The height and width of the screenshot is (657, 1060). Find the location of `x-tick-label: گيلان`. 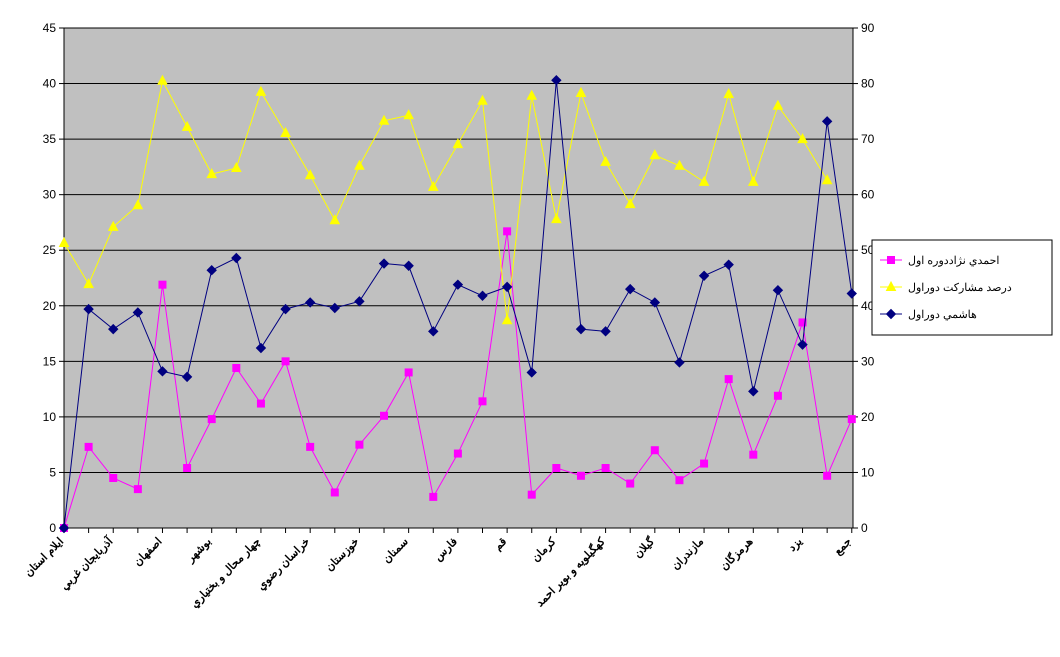

x-tick-label: گيلان is located at coordinates (644, 547).